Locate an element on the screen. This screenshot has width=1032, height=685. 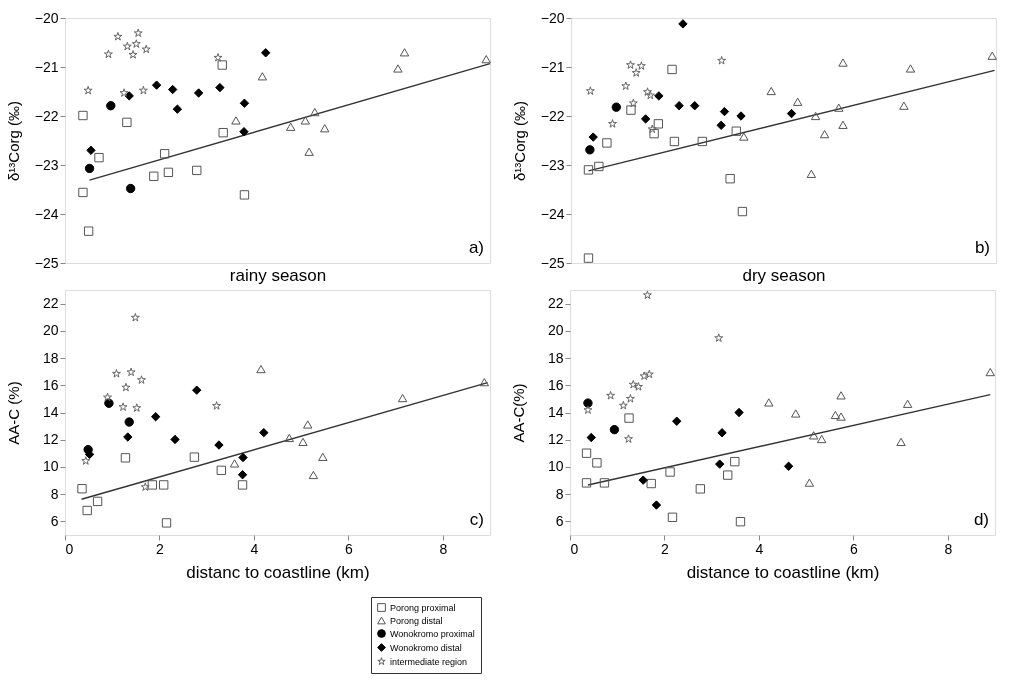
x-tick-label: 0 is located at coordinates (574, 548).